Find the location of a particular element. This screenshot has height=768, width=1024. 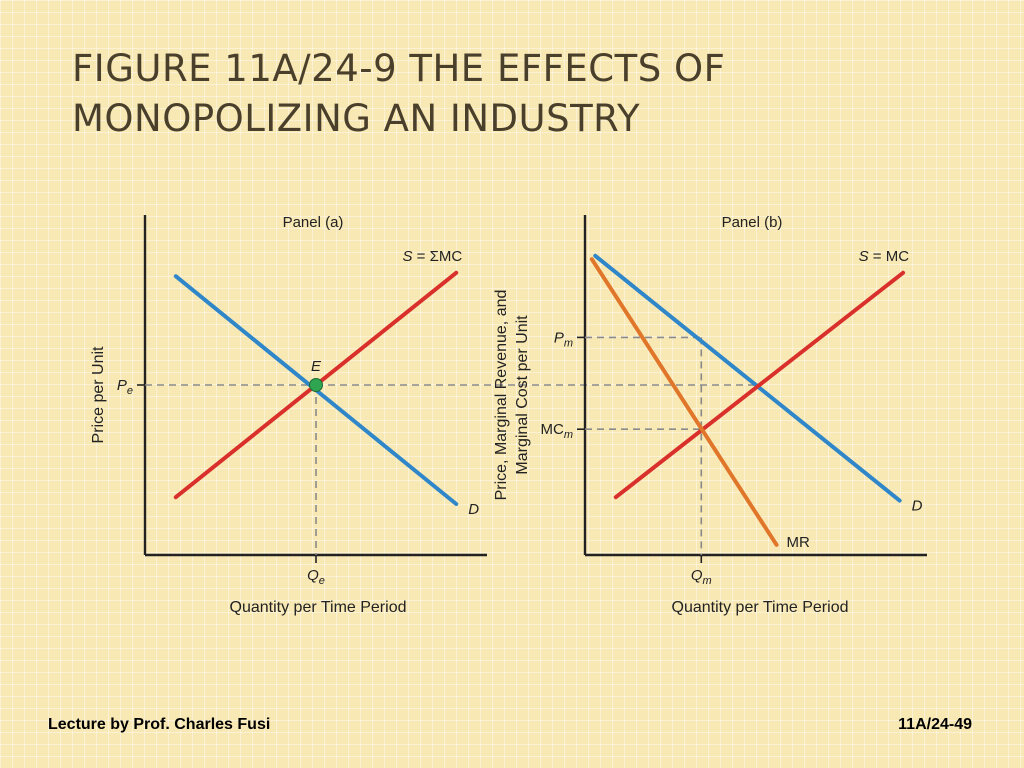

series-line-supply is located at coordinates (759, 385).